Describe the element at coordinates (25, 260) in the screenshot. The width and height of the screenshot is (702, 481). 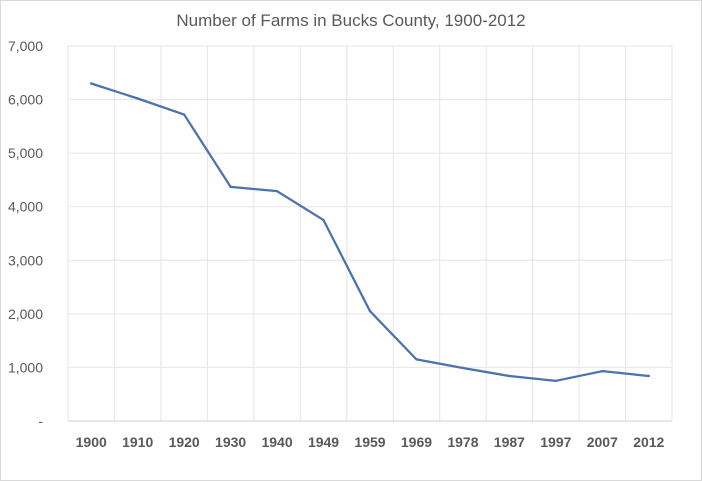
I see `y-tick-label: 3,000` at that location.